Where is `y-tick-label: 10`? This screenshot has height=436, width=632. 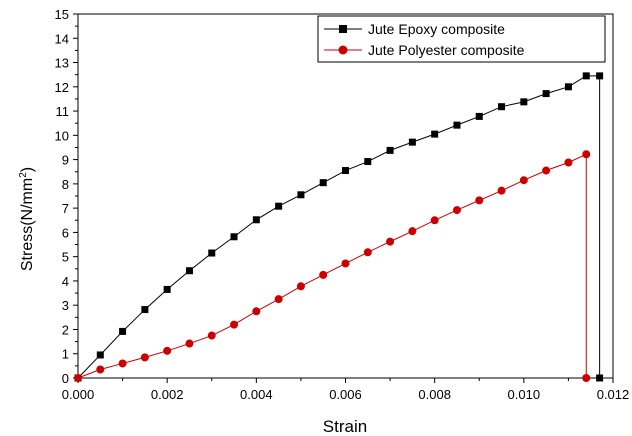 y-tick-label: 10 is located at coordinates (62, 135).